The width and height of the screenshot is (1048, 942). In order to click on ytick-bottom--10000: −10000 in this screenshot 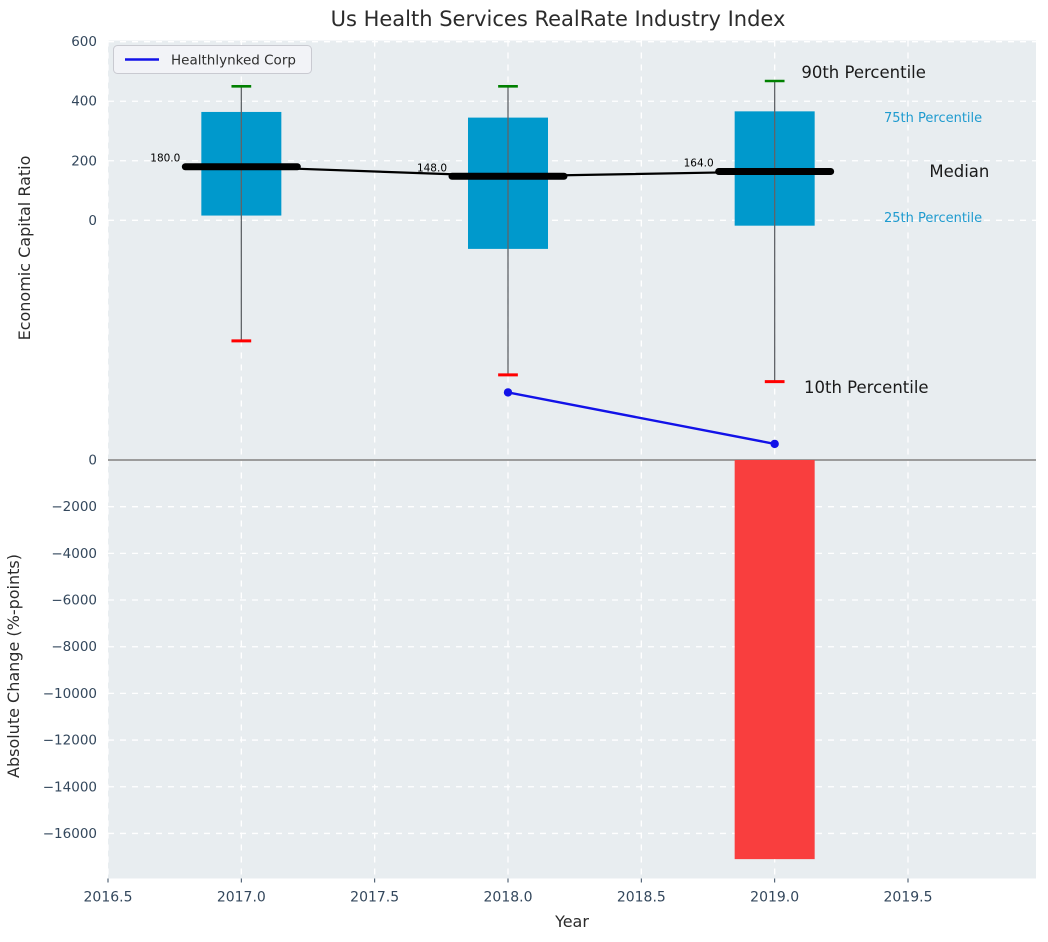, I will do `click(70, 694)`.